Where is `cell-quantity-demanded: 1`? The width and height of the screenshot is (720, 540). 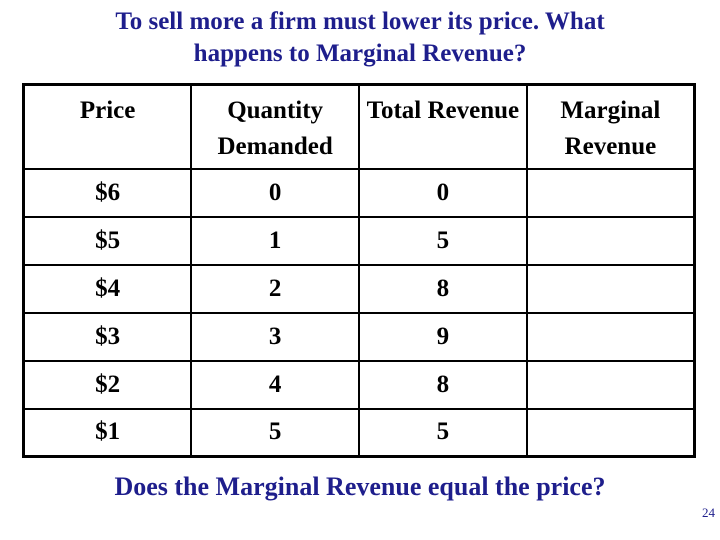
cell-quantity-demanded: 1 is located at coordinates (275, 240).